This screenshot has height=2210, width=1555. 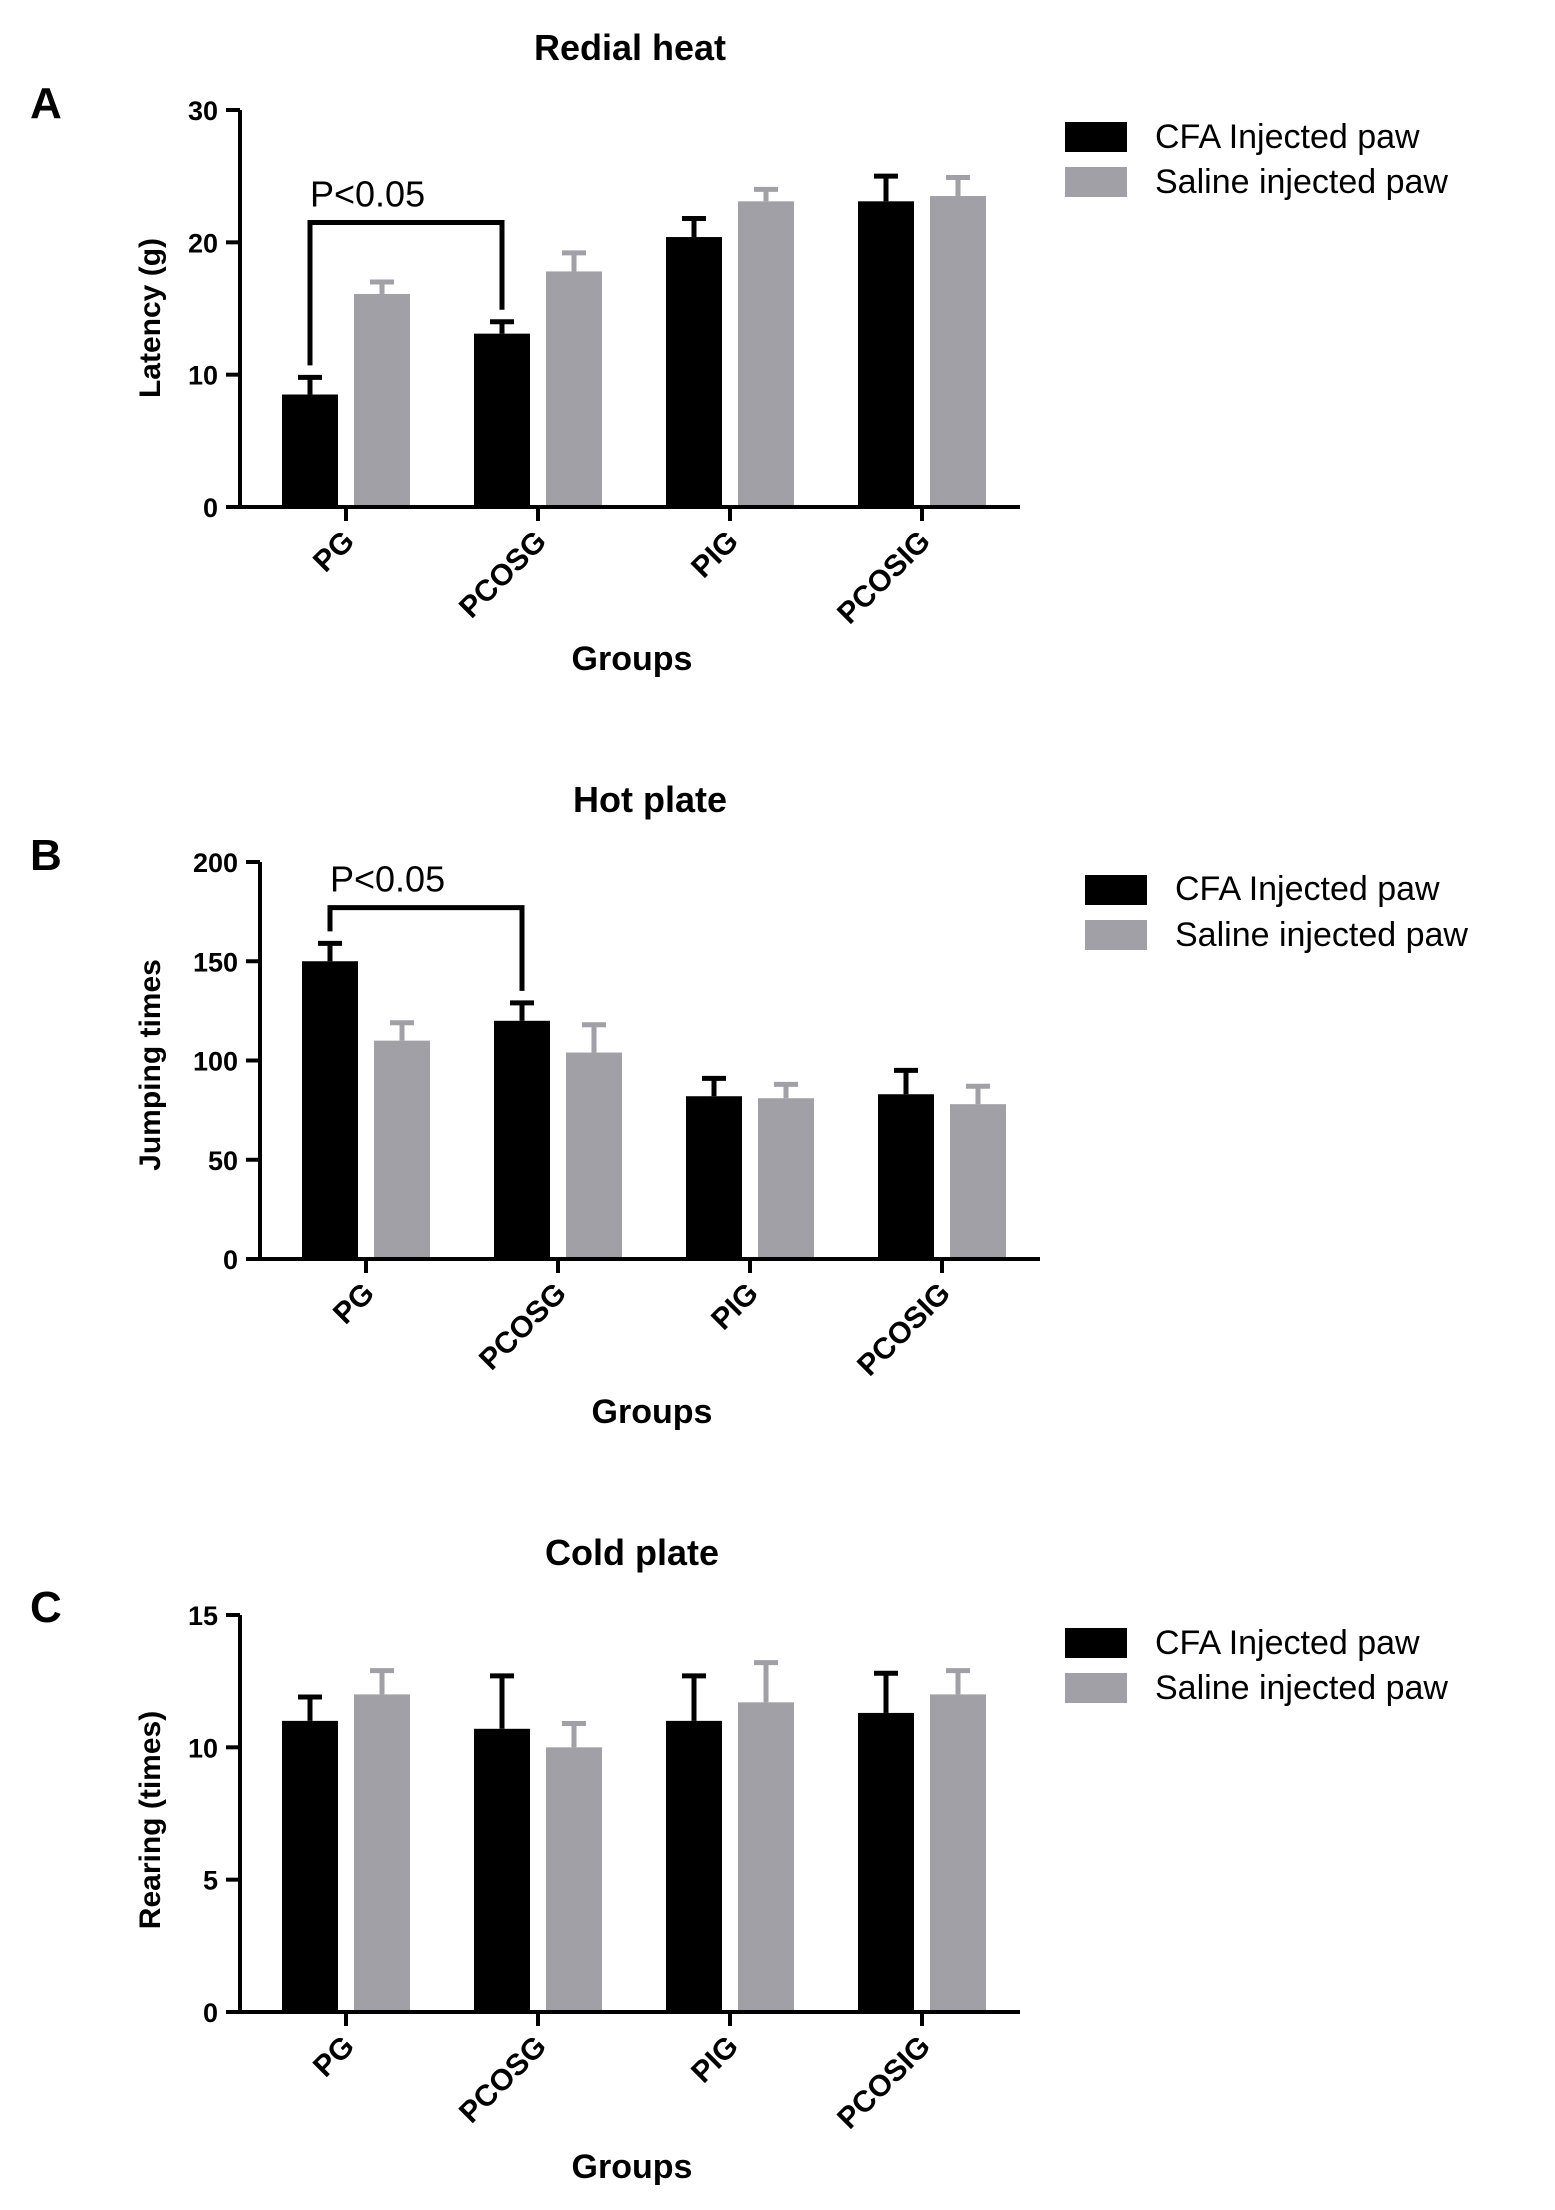 I want to click on panel-b-legend-swatch-saline, so click(x=1116, y=935).